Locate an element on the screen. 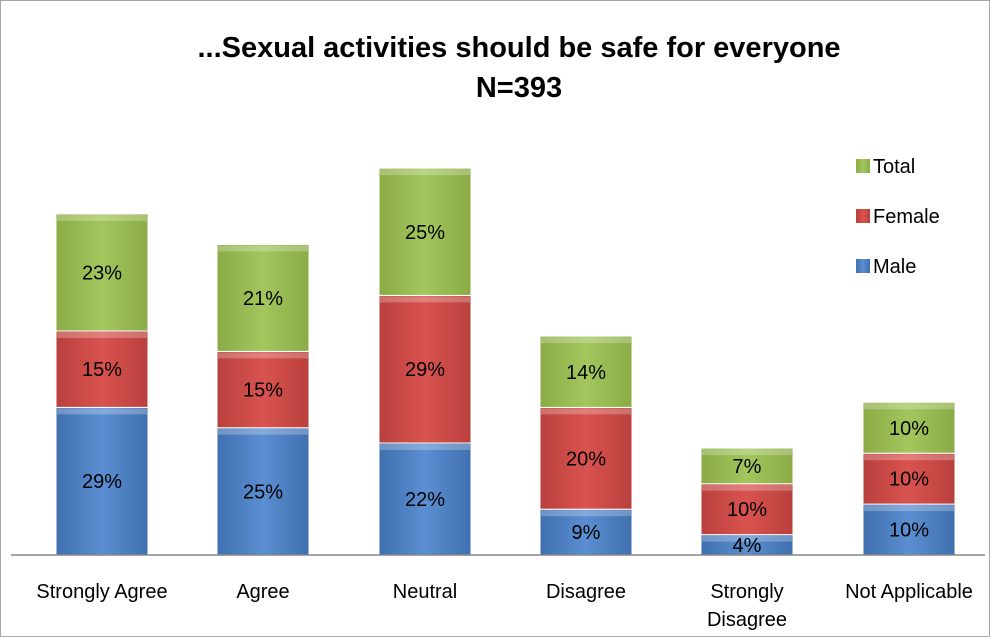  data-label-total-disagree: 14% is located at coordinates (586, 373).